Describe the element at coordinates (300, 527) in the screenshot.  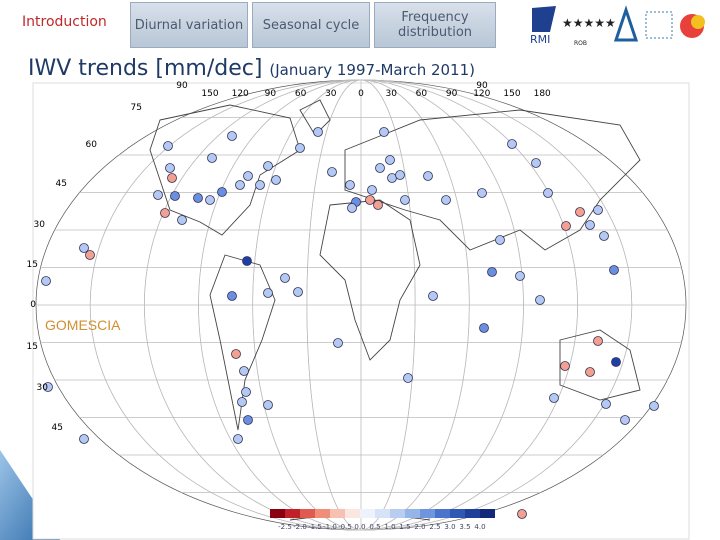
I see `colorbar-label: -2.0` at that location.